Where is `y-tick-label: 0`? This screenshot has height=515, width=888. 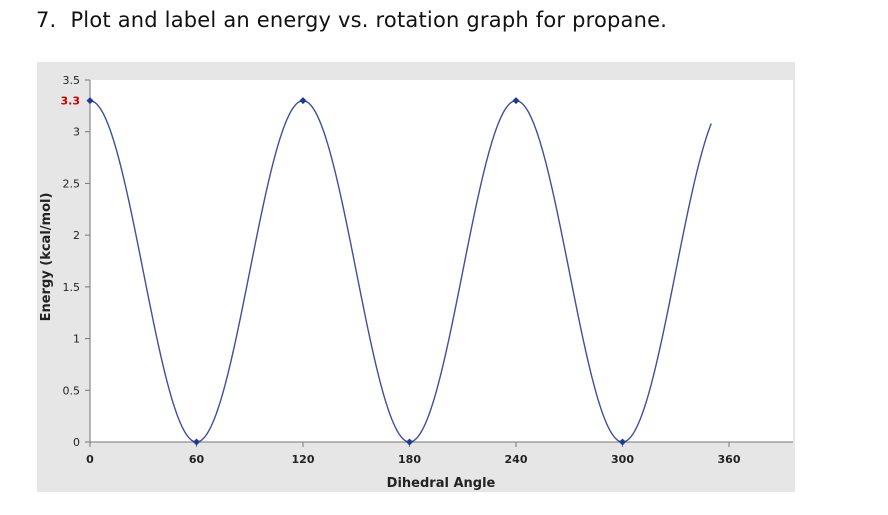
y-tick-label: 0 is located at coordinates (76, 442).